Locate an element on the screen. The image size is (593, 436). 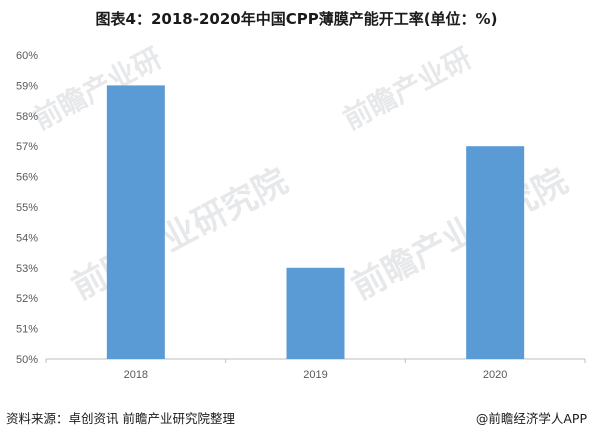
x-tick-label: 2020 is located at coordinates (495, 375).